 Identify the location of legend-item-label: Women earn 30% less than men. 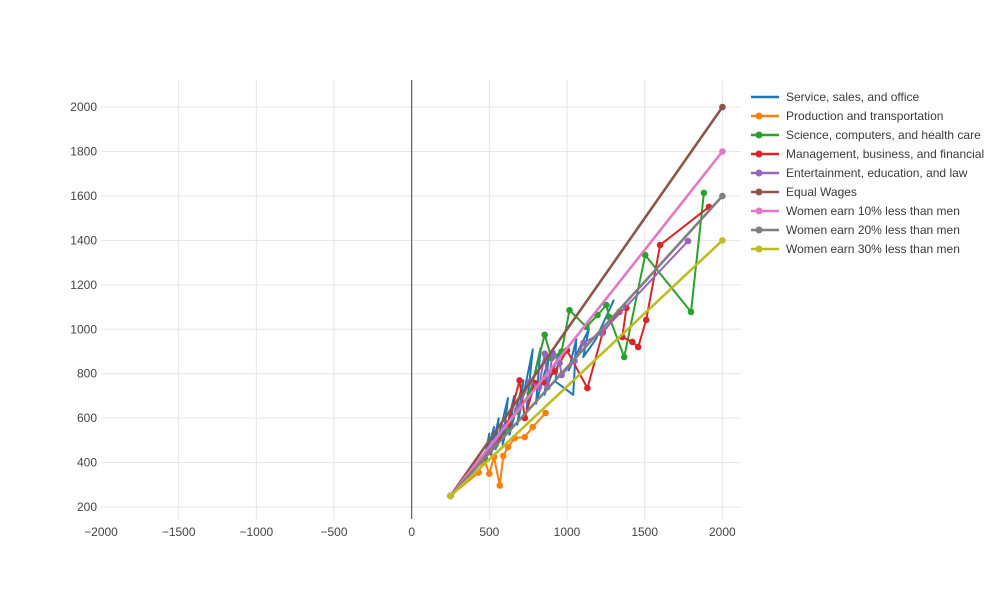
(873, 248).